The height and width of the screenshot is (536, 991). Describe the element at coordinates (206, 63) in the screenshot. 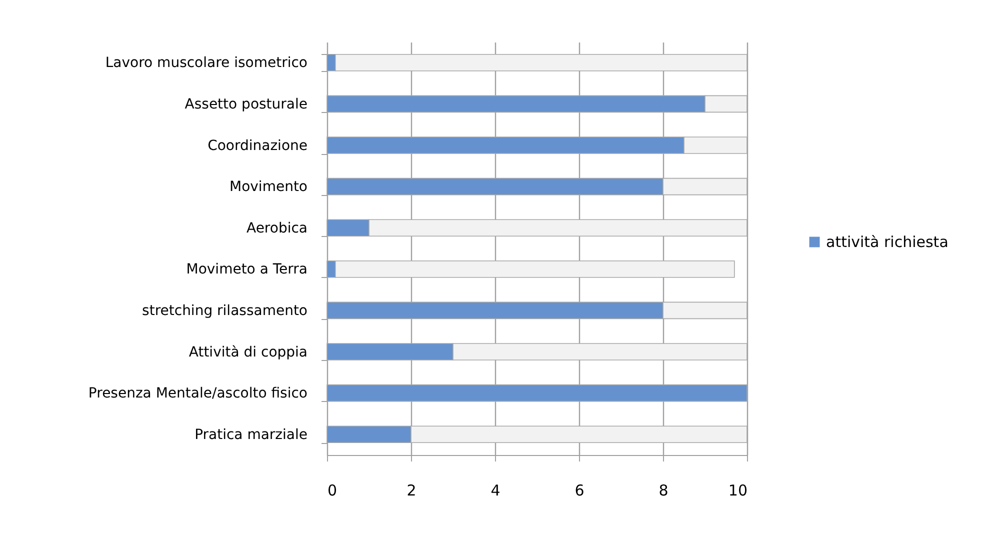

I see `y-tick-label: Lavoro muscolare isometrico` at that location.